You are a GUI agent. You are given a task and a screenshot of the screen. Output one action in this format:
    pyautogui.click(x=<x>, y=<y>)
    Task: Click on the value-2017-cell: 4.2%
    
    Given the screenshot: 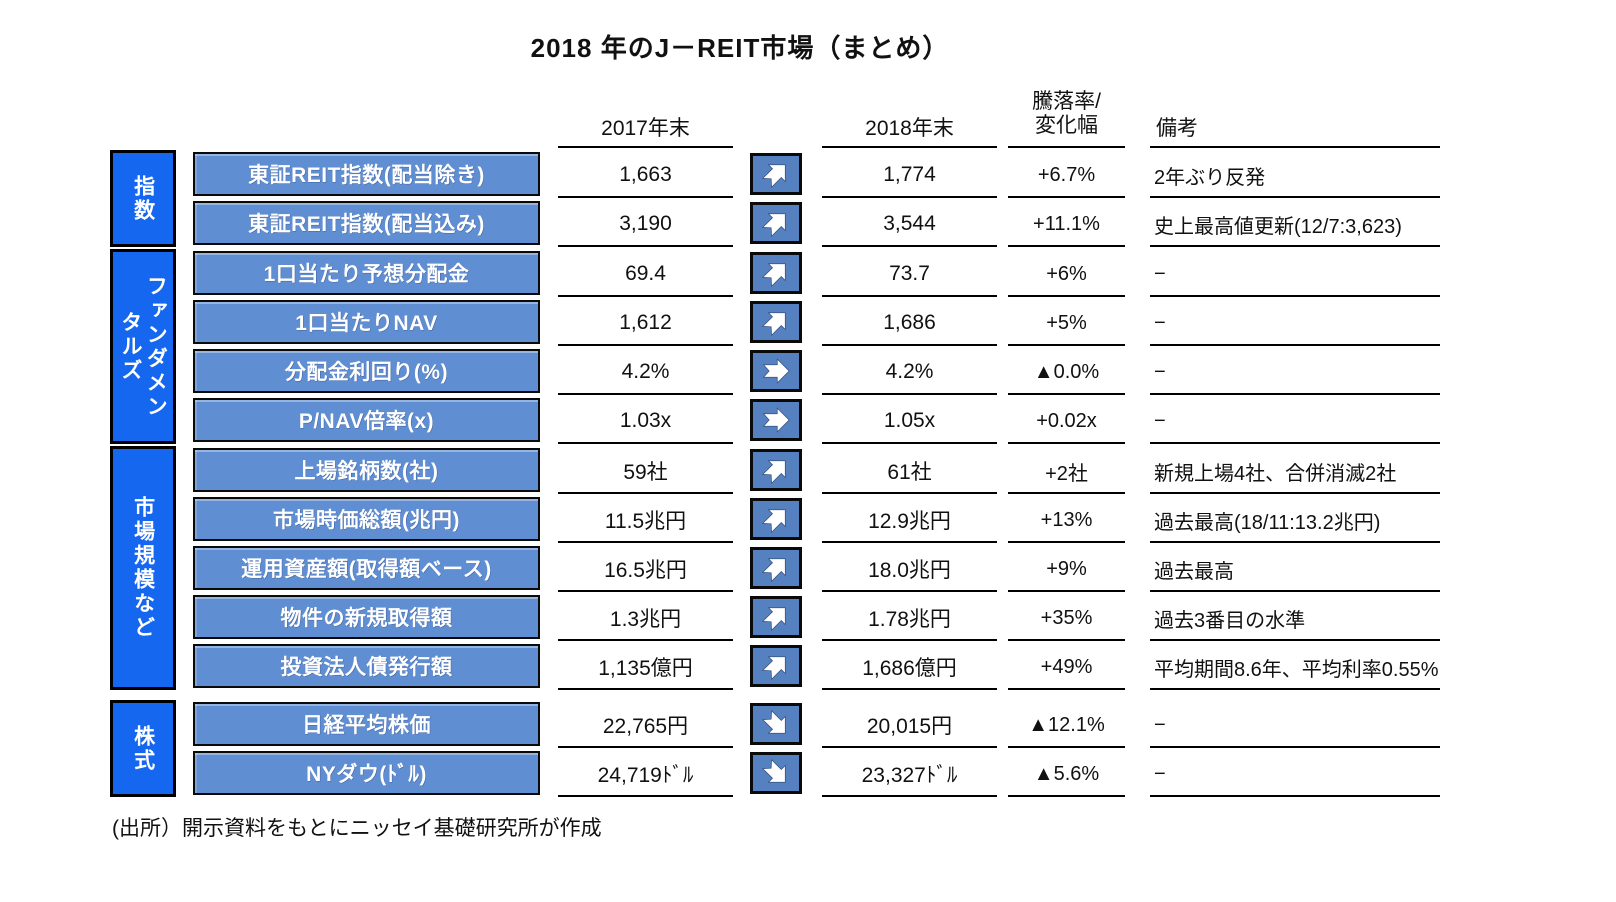 What is the action you would take?
    pyautogui.click(x=645, y=371)
    